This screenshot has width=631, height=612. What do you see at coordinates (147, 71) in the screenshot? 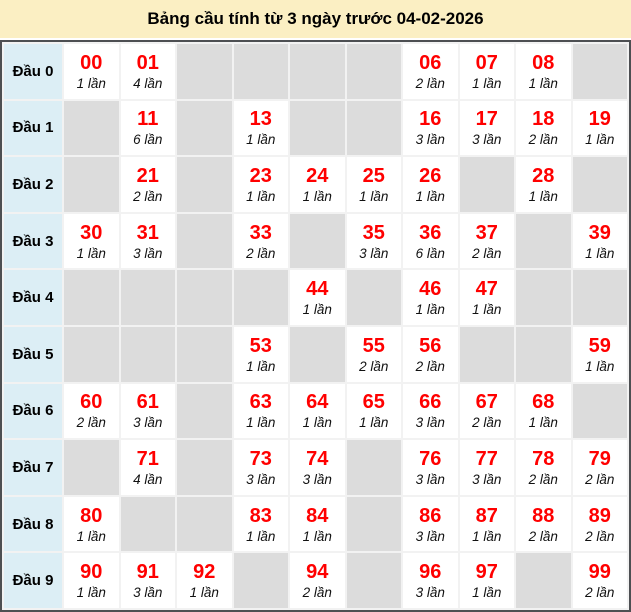
I see `number-cell: 01 4 lần` at bounding box center [147, 71].